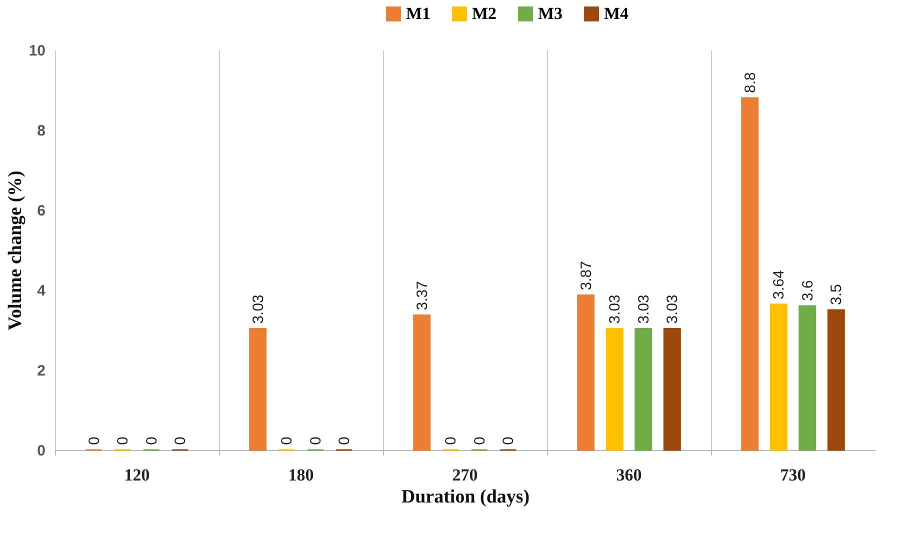 The image size is (920, 533). What do you see at coordinates (779, 285) in the screenshot?
I see `data-label: 3.64` at bounding box center [779, 285].